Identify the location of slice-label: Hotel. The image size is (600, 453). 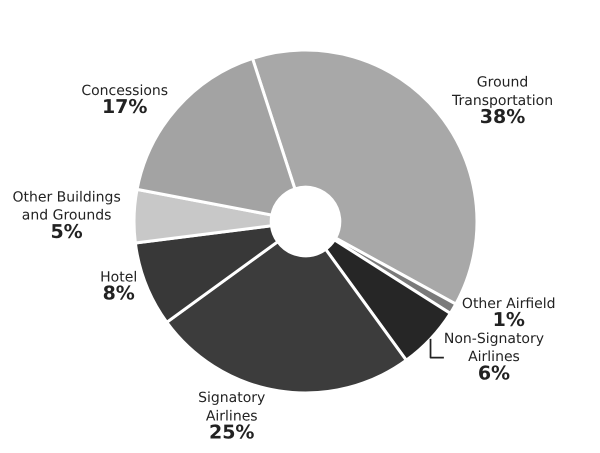
(119, 277).